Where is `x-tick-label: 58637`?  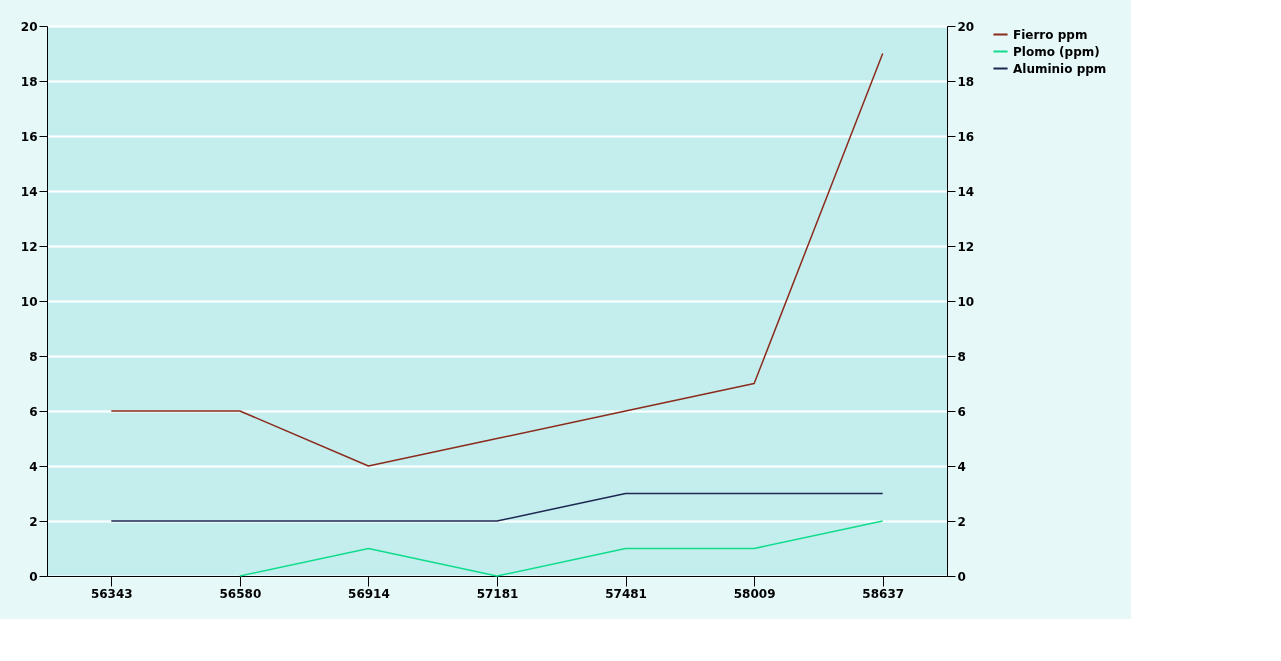
x-tick-label: 58637 is located at coordinates (883, 593).